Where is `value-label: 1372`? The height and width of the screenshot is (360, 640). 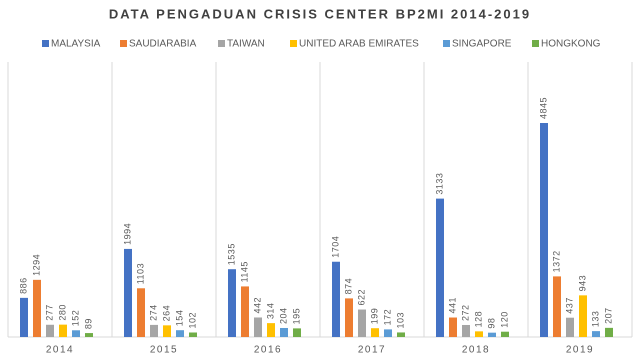
value-label: 1372 is located at coordinates (556, 261).